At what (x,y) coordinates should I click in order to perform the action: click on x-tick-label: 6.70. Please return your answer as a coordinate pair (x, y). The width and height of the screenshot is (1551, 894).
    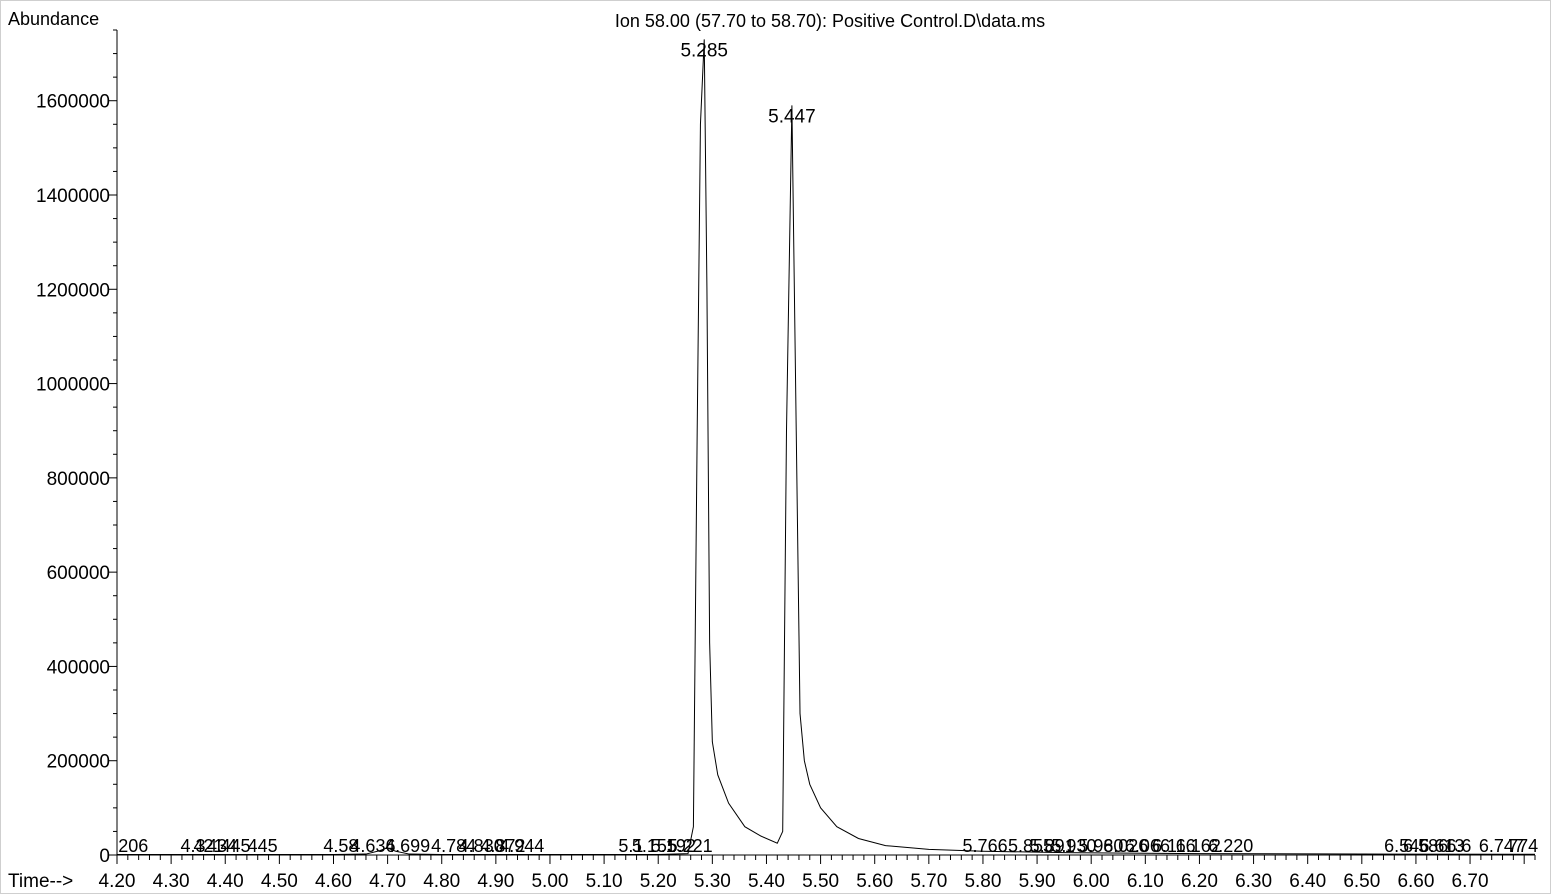
    Looking at the image, I should click on (1470, 881).